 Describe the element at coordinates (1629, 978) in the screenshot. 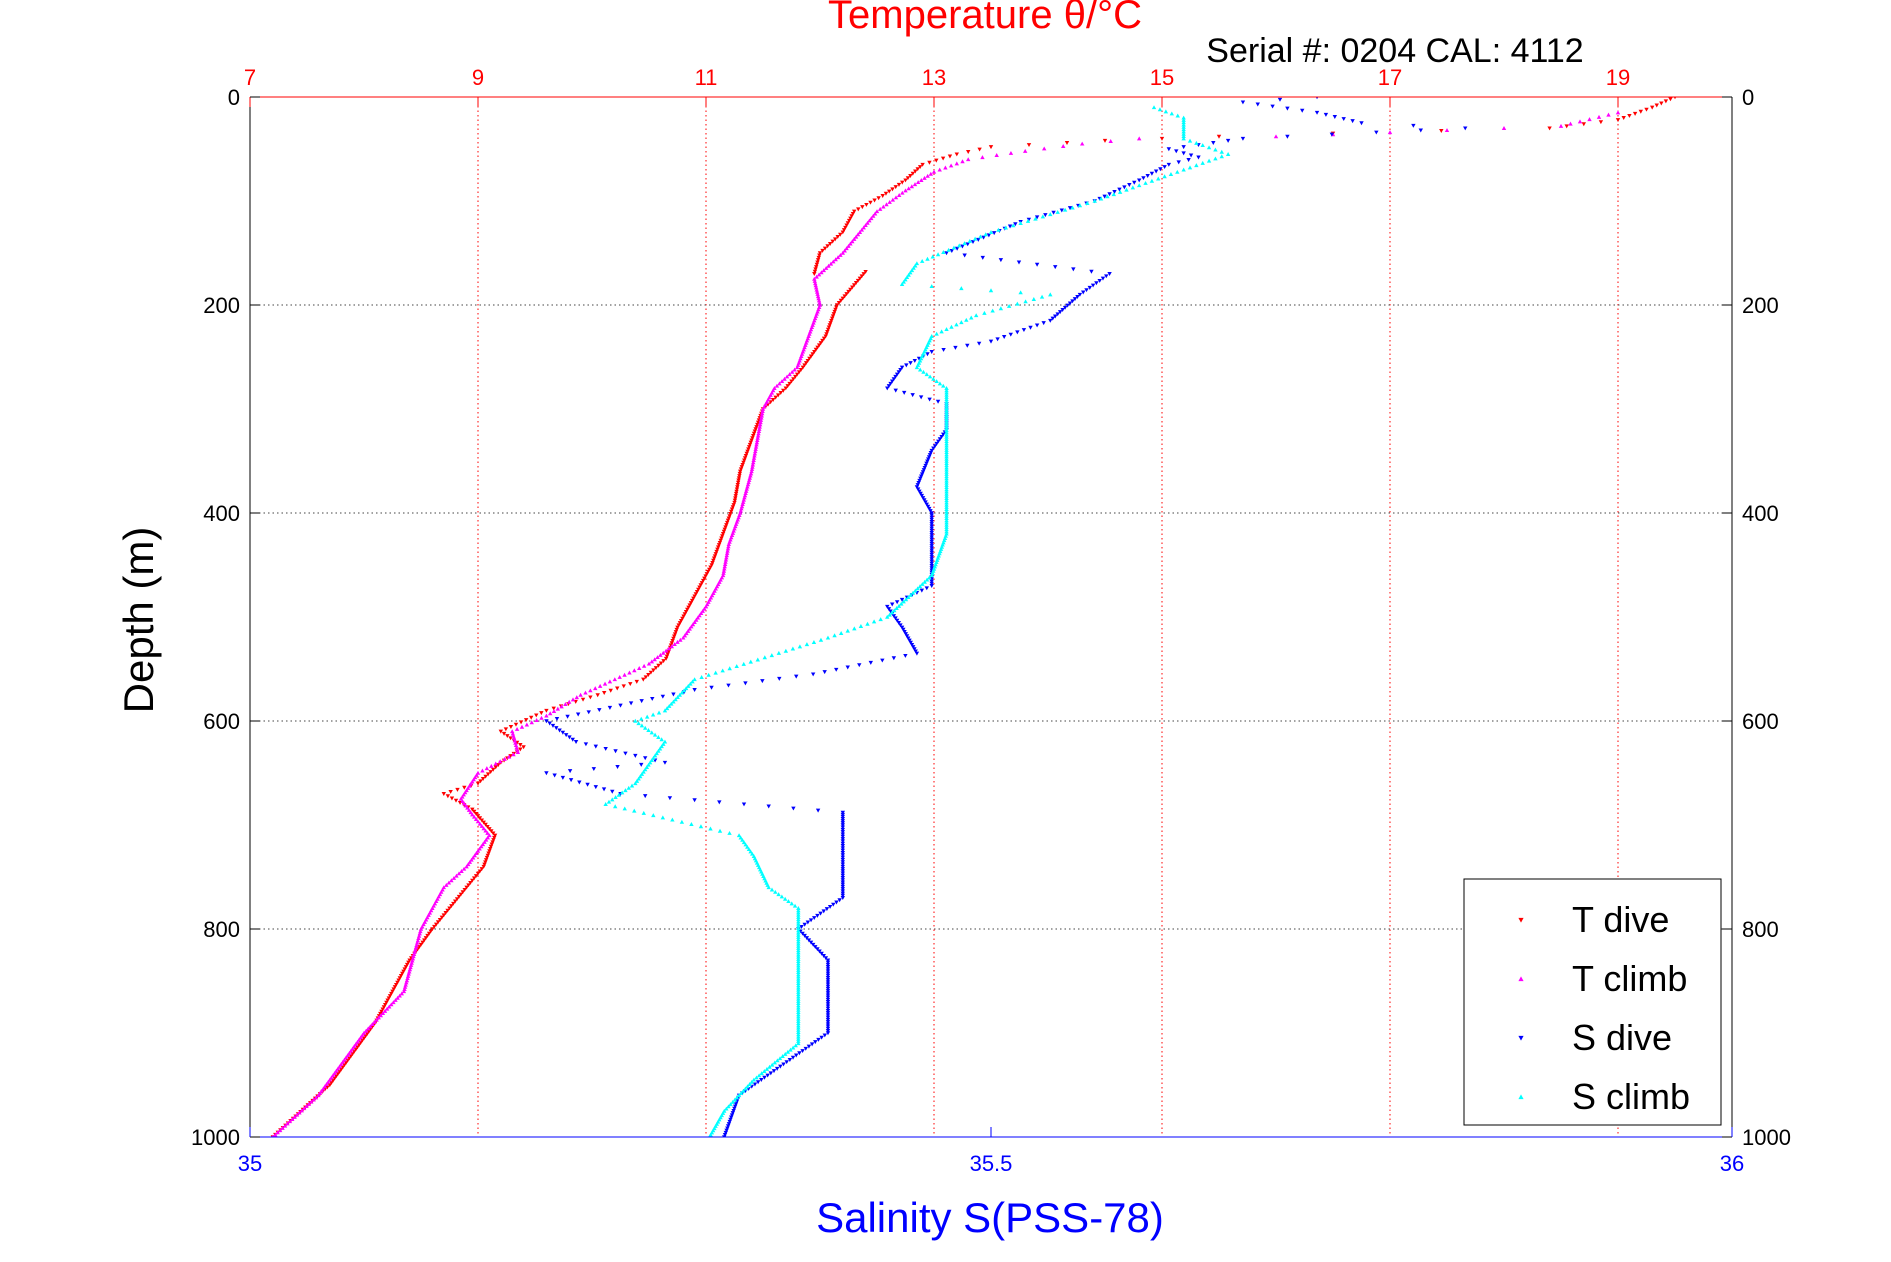

I see `legend-label: T climb` at that location.